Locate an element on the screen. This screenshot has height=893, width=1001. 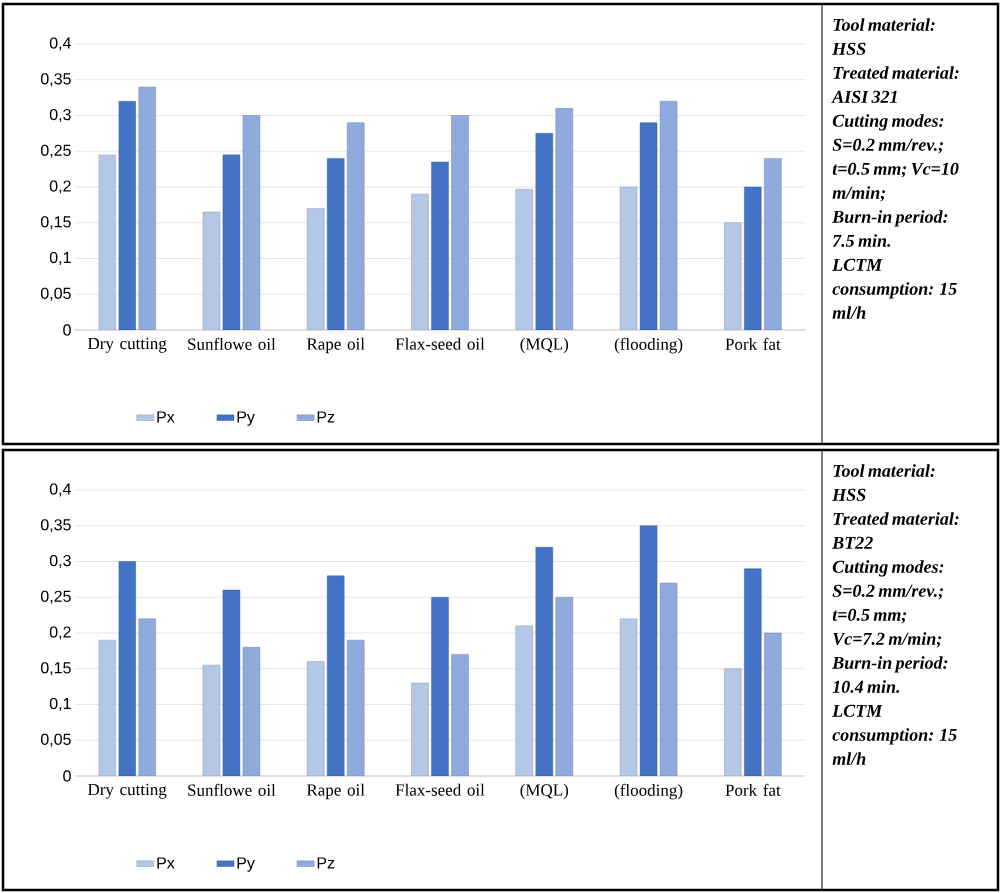
text: Cutting modes: S=0.2 mm/rev.; t=0.5 mm; Vc=7.2 m/min; is located at coordinates (888, 604).